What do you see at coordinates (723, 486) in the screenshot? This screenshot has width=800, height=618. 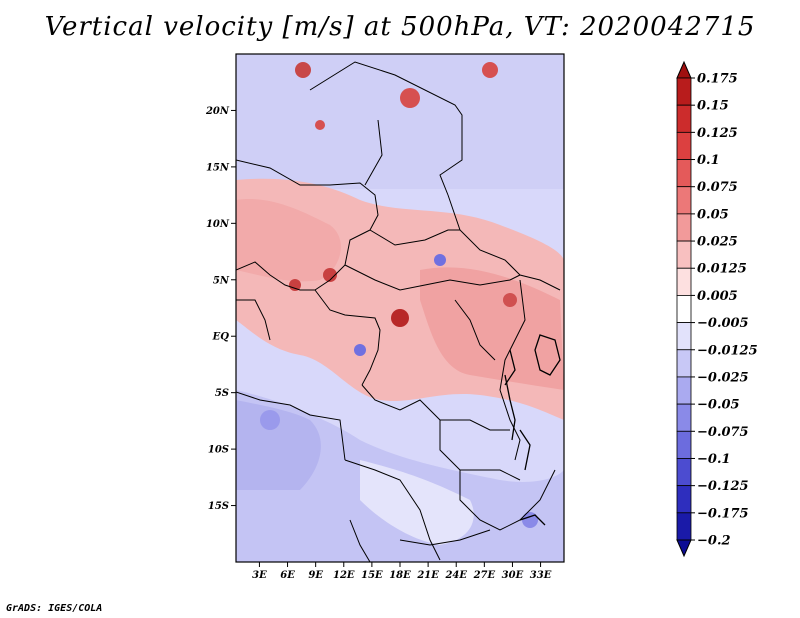 I see `colorbar-label: −0.125` at bounding box center [723, 486].